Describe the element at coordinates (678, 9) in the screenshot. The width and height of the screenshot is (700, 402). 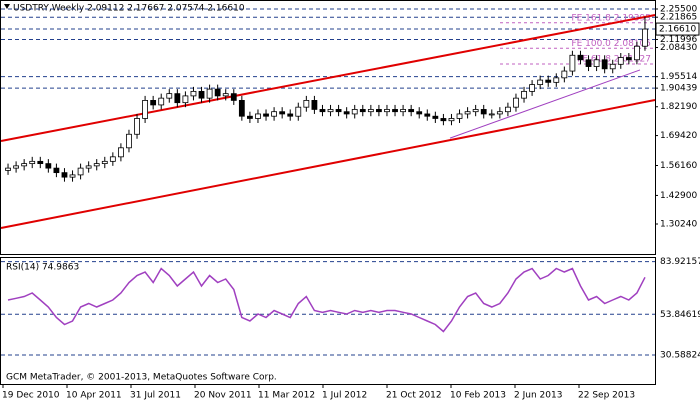
I see `y-tick-label: 2.25500` at that location.